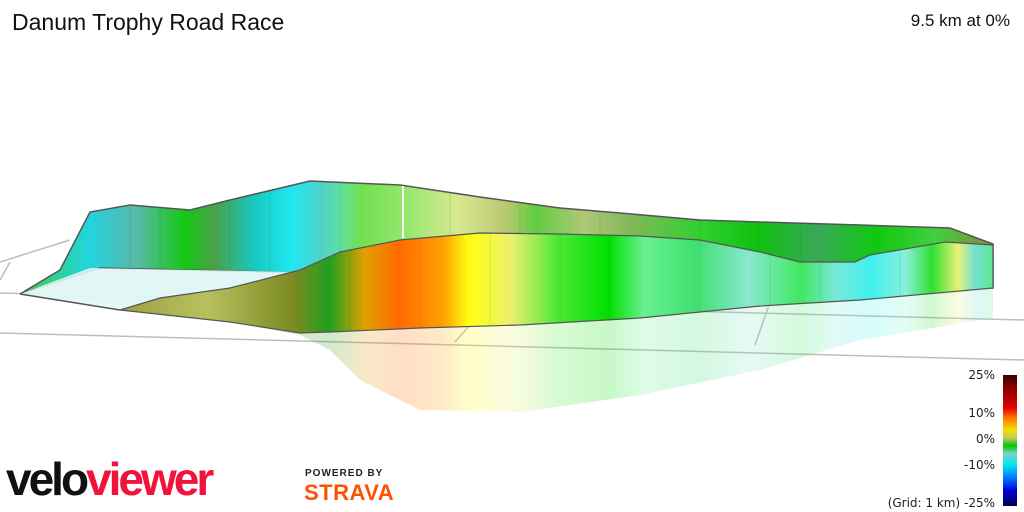  I want to click on legend-label-25: 25%, so click(981, 375).